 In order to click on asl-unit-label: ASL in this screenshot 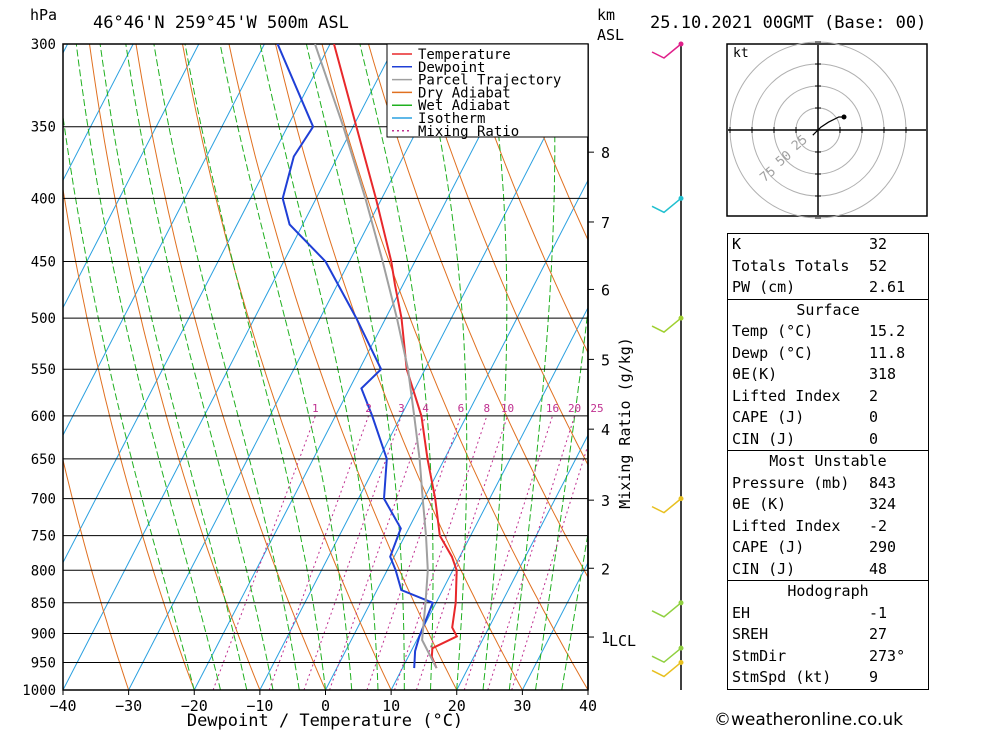, I will do `click(610, 35)`.